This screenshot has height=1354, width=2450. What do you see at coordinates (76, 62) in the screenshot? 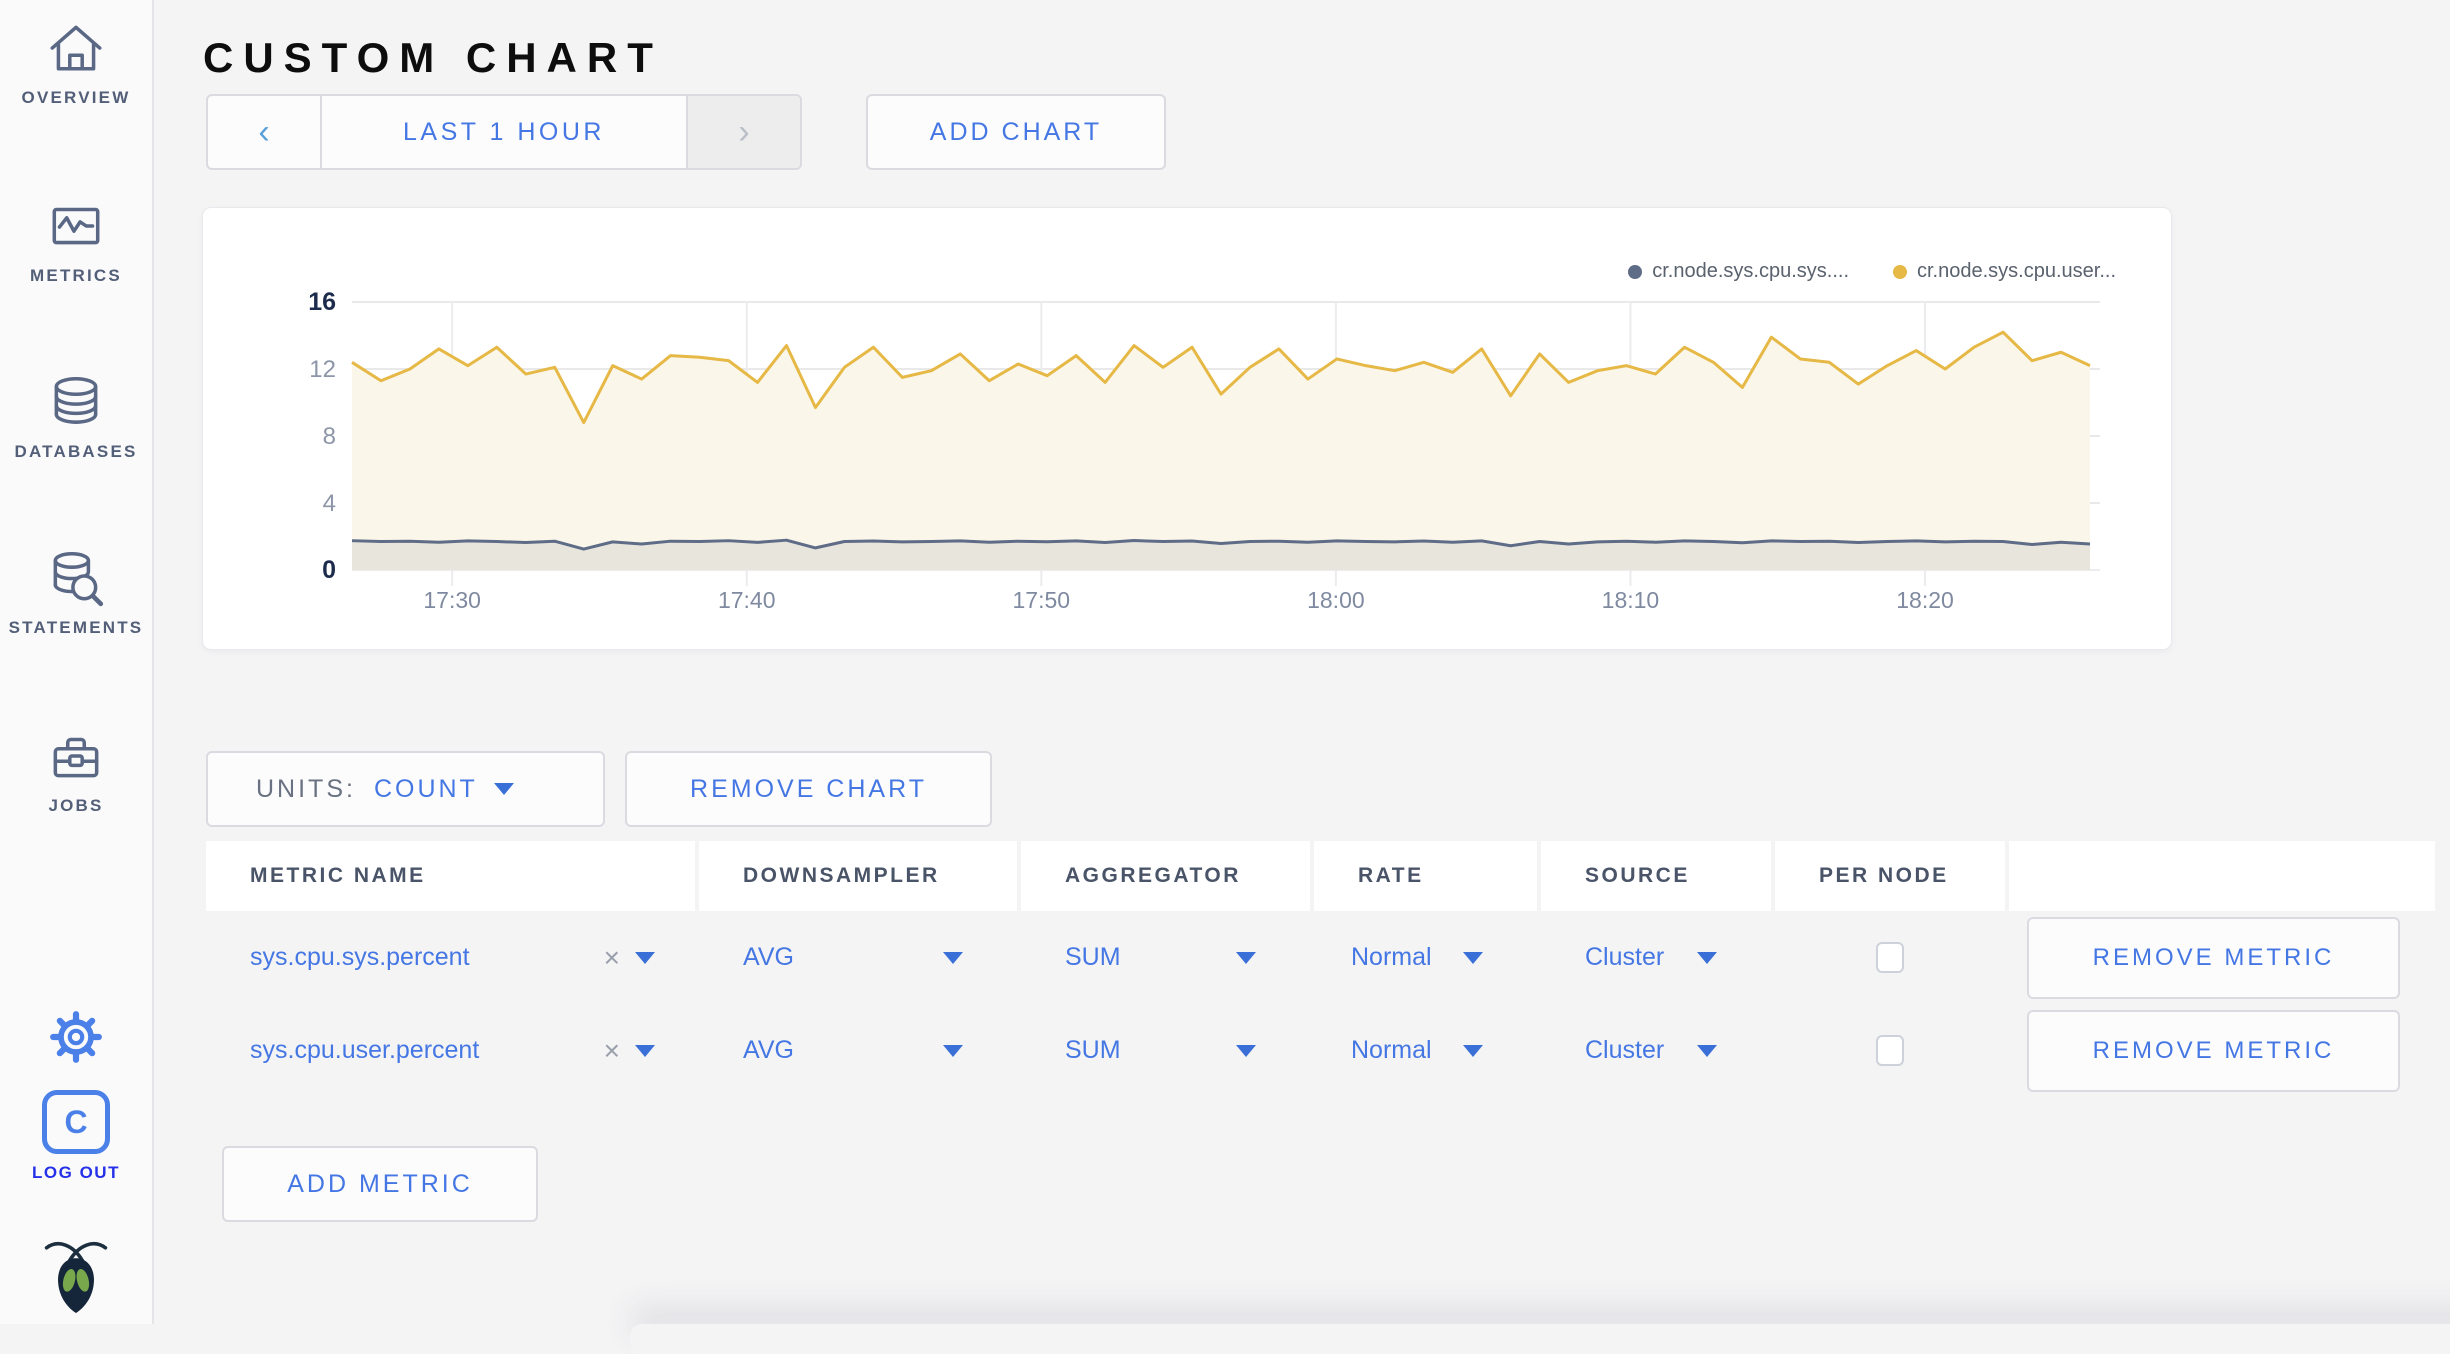
I see `sidebar-item-overview: OVERVIEW` at bounding box center [76, 62].